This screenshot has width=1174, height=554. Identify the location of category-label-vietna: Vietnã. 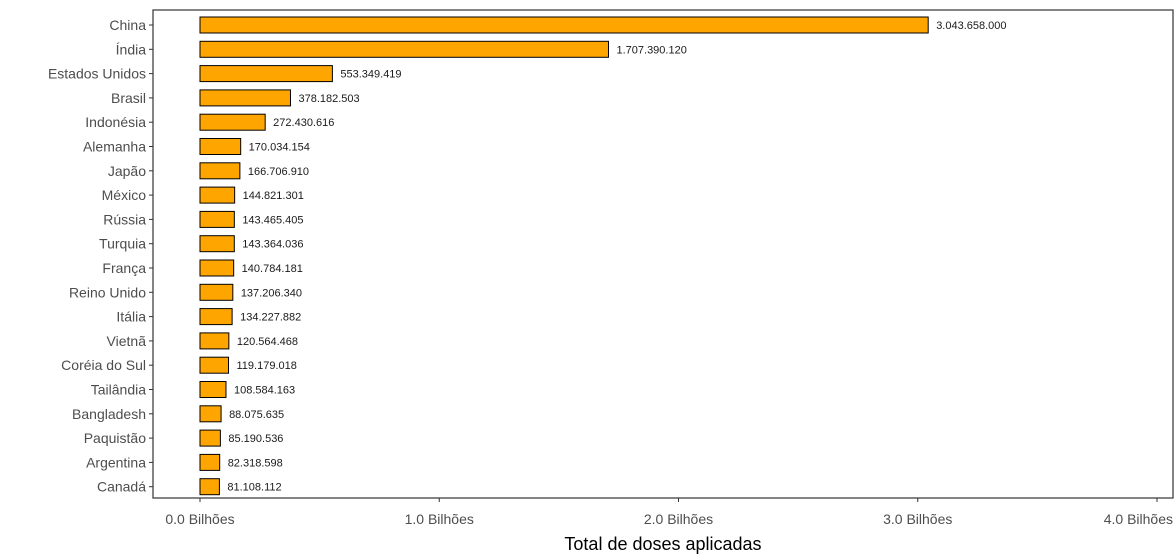
(127, 341).